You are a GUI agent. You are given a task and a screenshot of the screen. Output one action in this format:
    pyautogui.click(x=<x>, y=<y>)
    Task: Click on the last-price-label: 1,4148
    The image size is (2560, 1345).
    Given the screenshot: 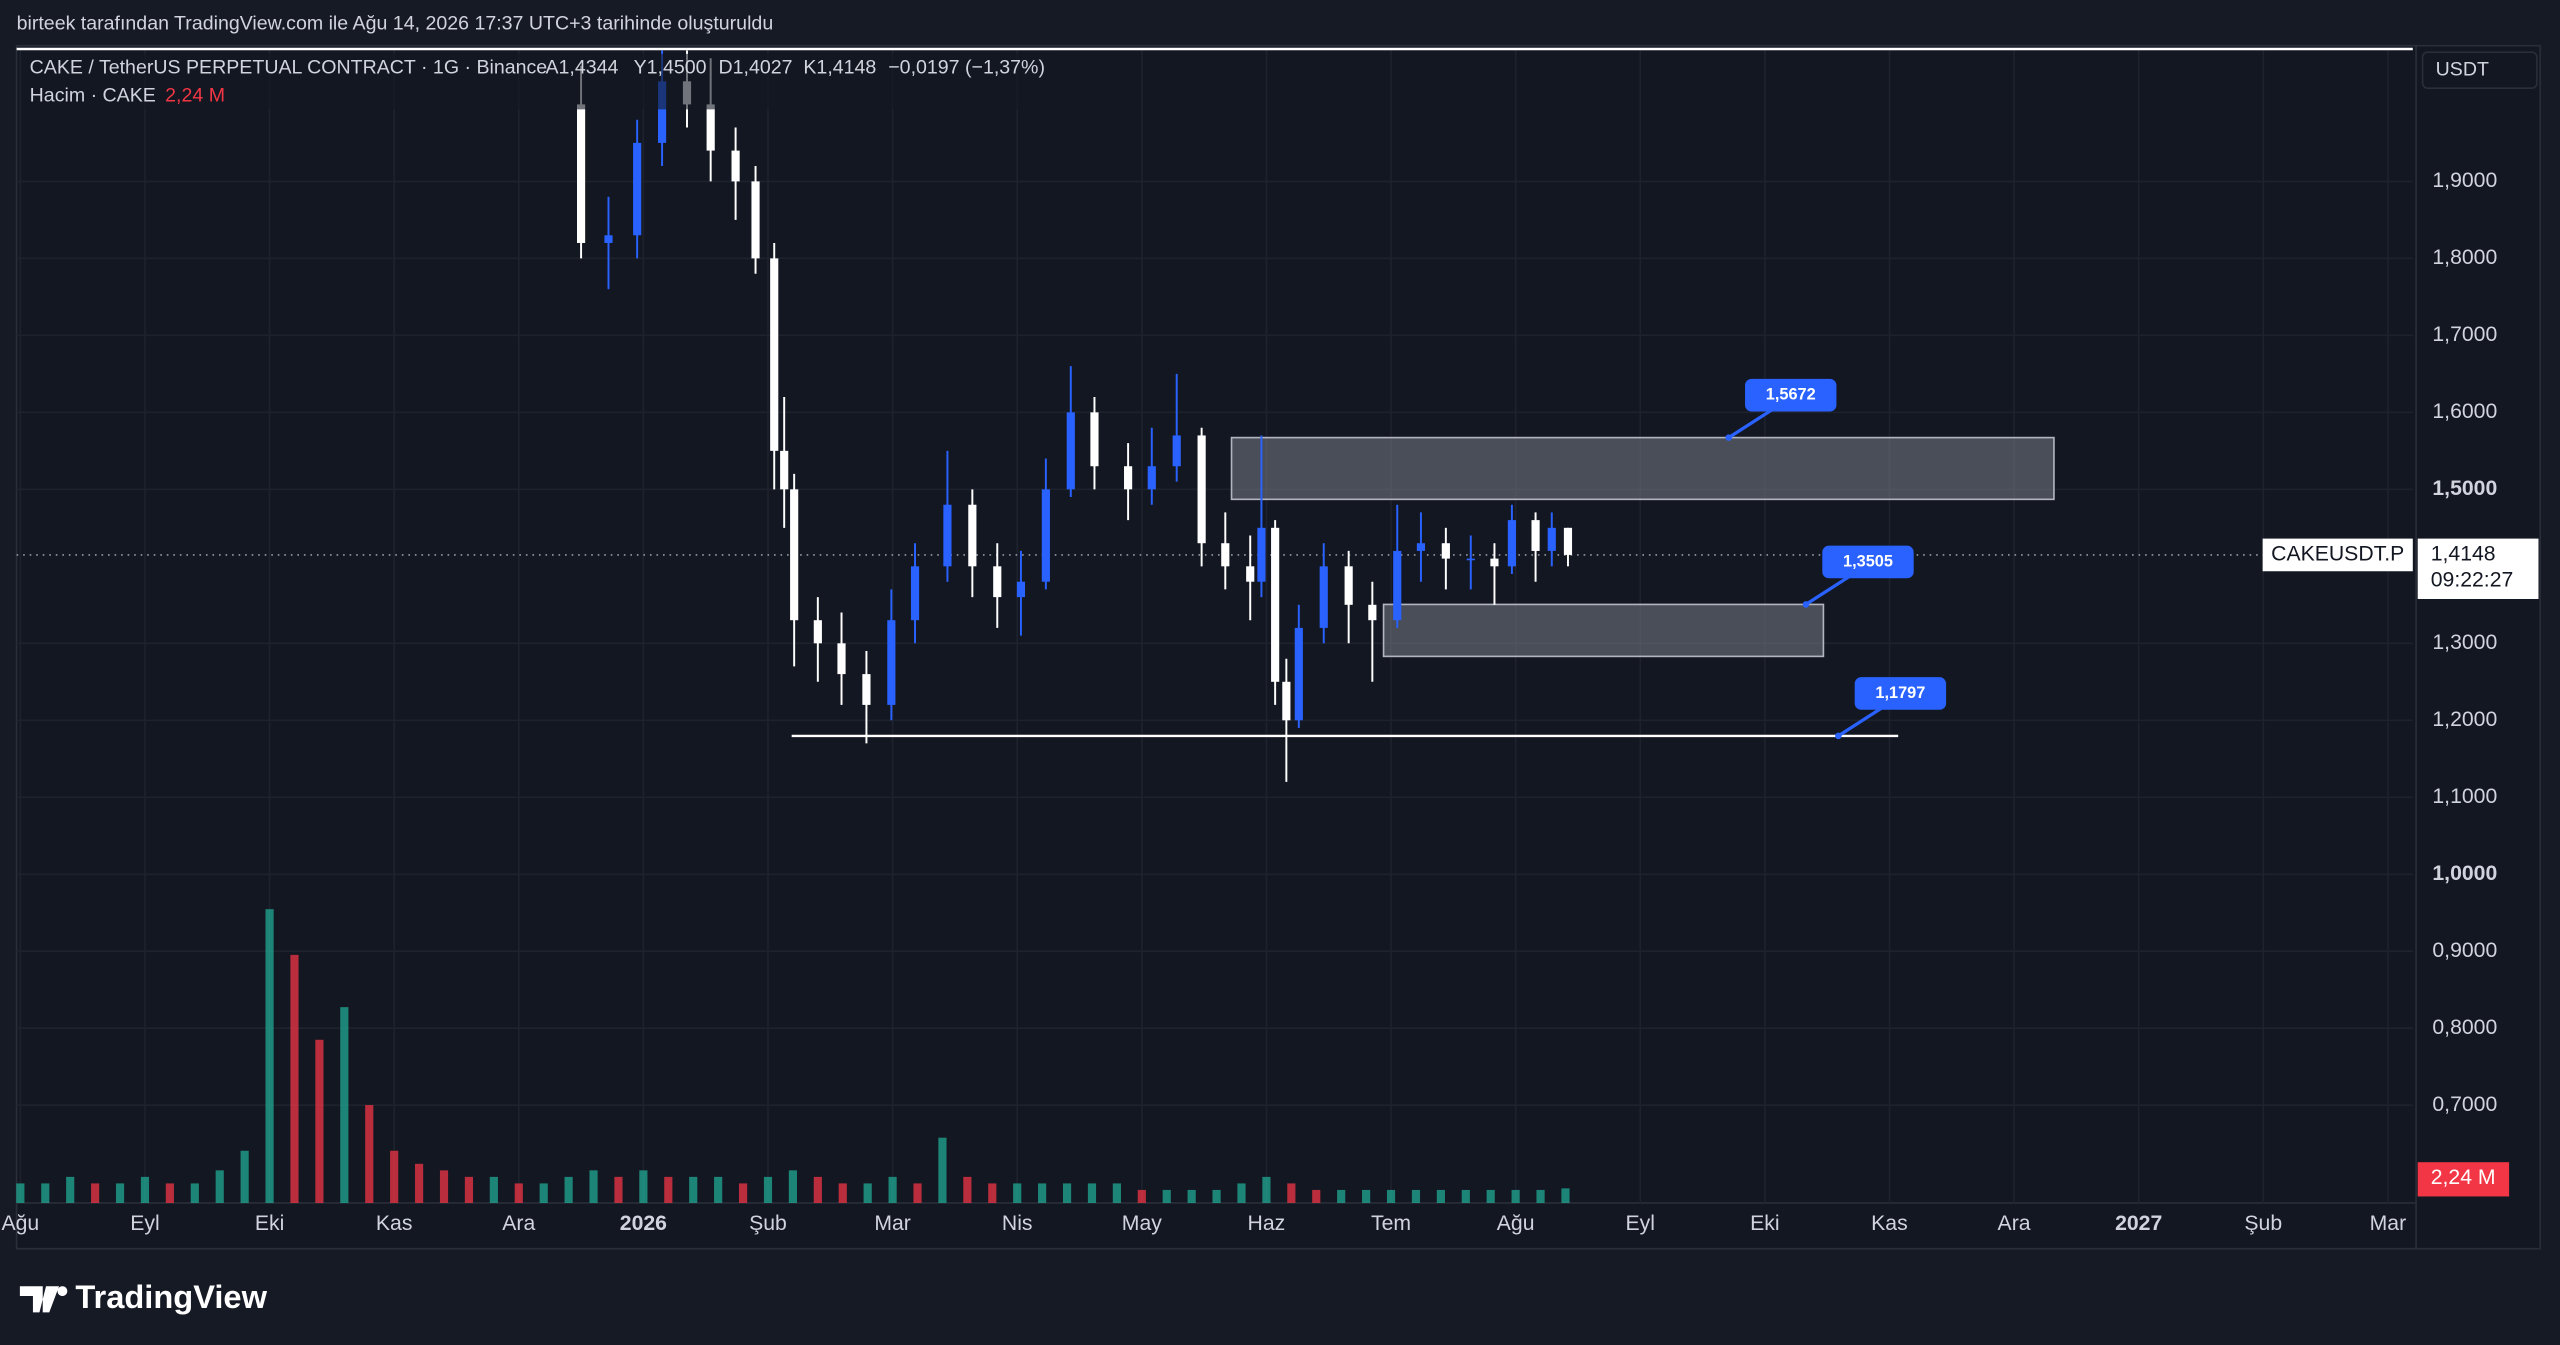 What is the action you would take?
    pyautogui.click(x=2463, y=554)
    